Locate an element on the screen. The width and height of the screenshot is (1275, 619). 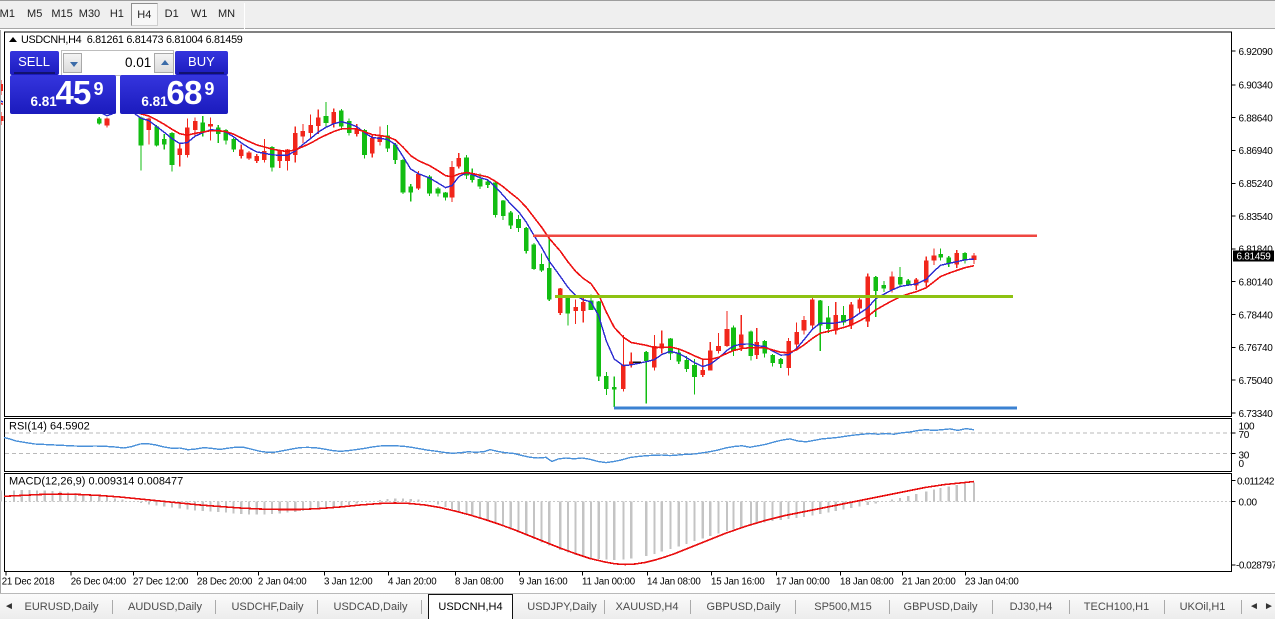
svg-text: -0.028797 is located at coordinates (1255, 566).